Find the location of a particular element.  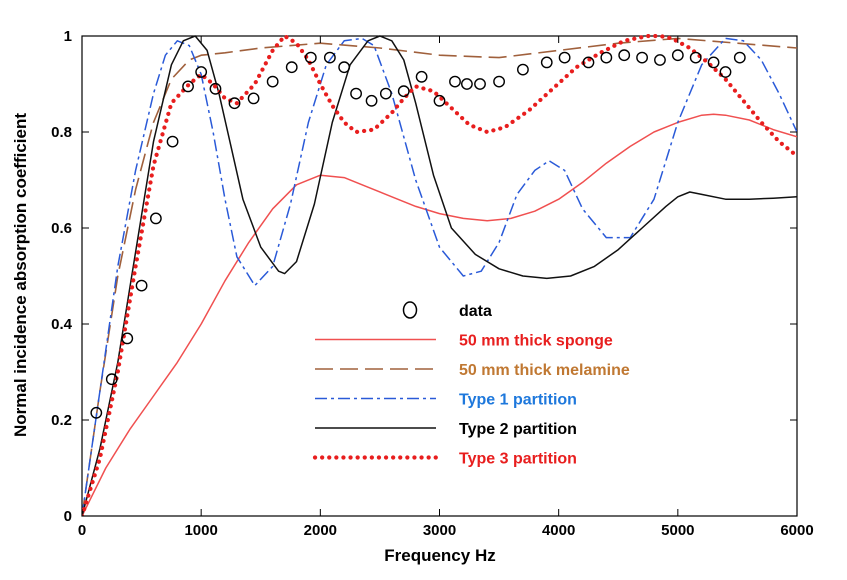

y-tick-label: 0 is located at coordinates (68, 516).